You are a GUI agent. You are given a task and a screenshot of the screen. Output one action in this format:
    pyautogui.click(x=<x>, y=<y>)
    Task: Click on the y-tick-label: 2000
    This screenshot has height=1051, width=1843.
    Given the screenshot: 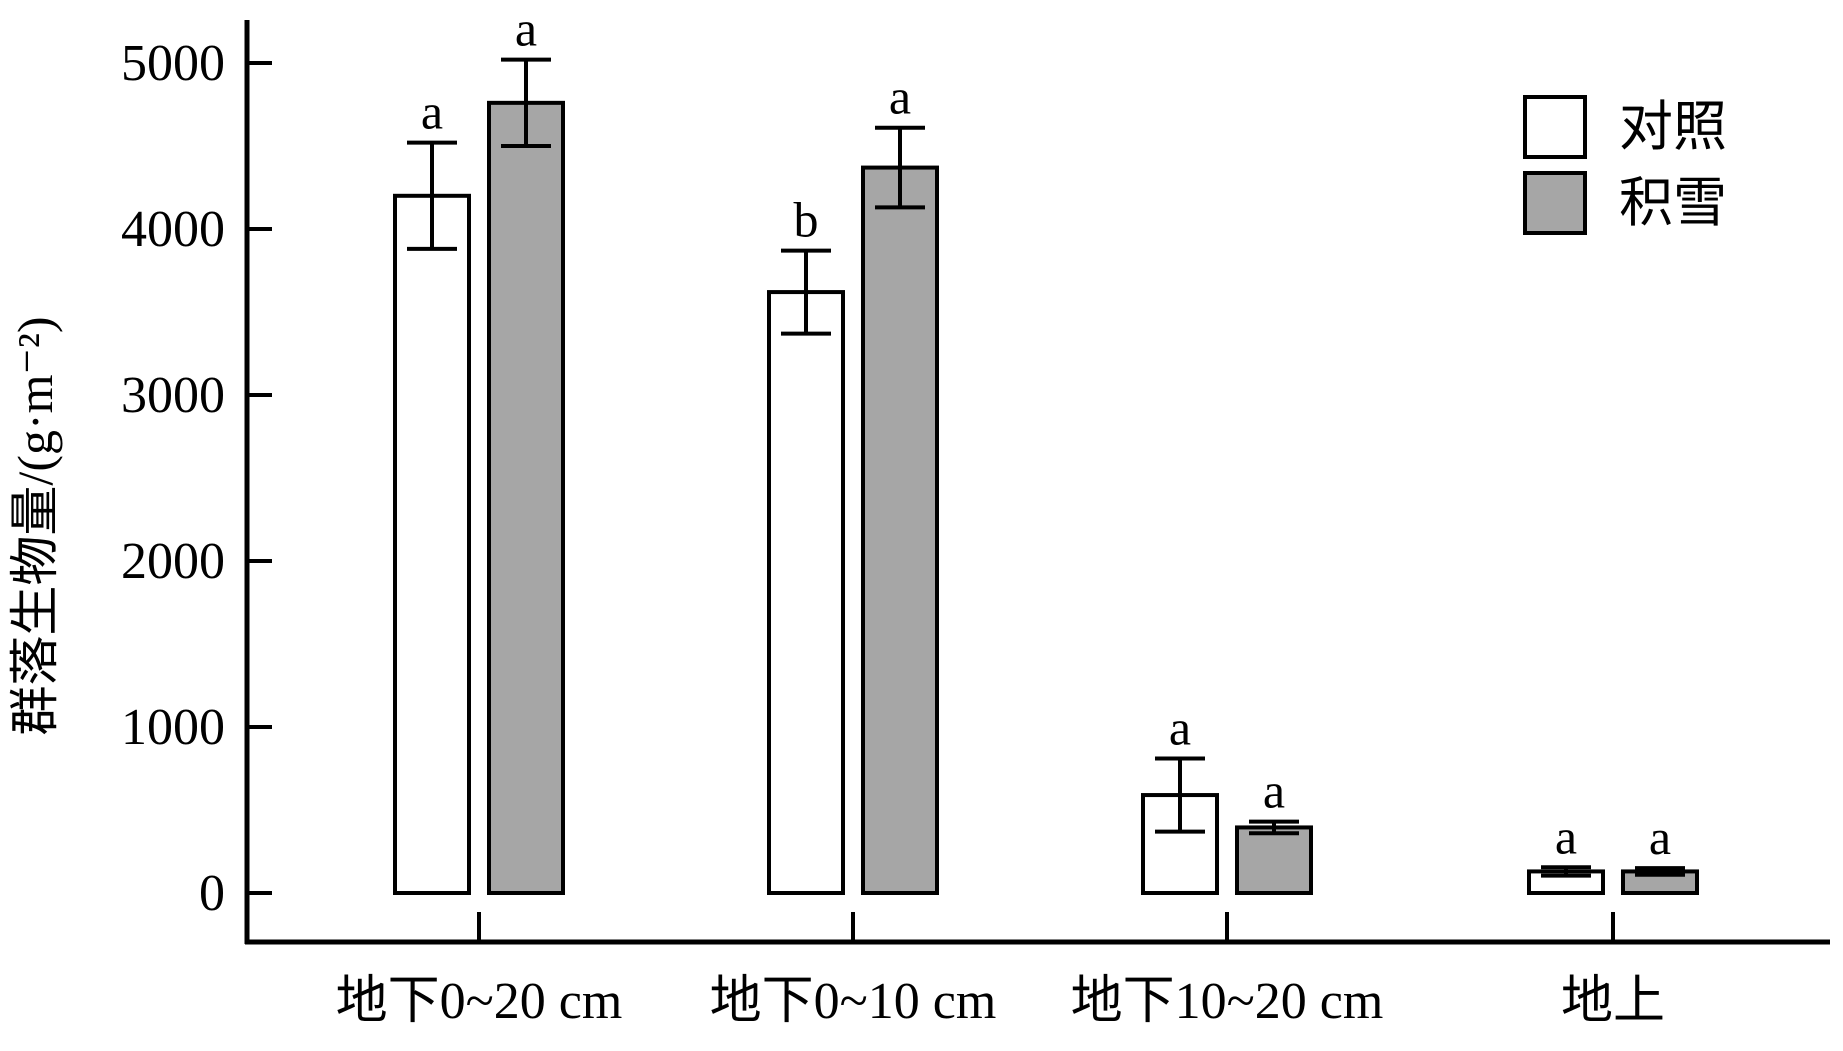 What is the action you would take?
    pyautogui.click(x=173, y=561)
    